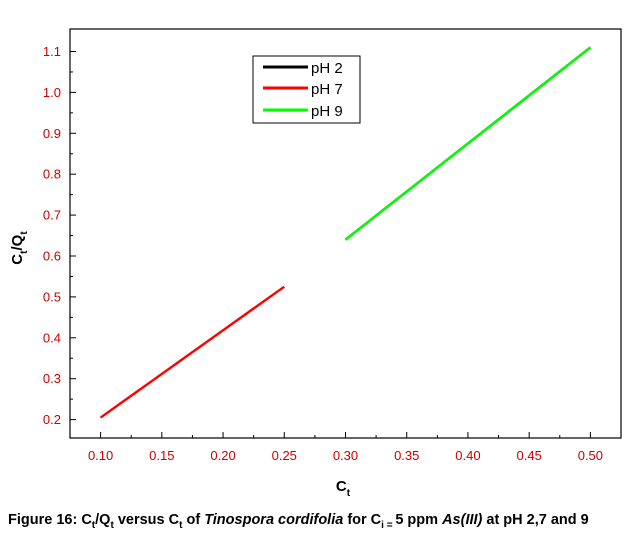 This screenshot has width=643, height=550. What do you see at coordinates (52, 378) in the screenshot?
I see `y-tick-label: 0.3` at bounding box center [52, 378].